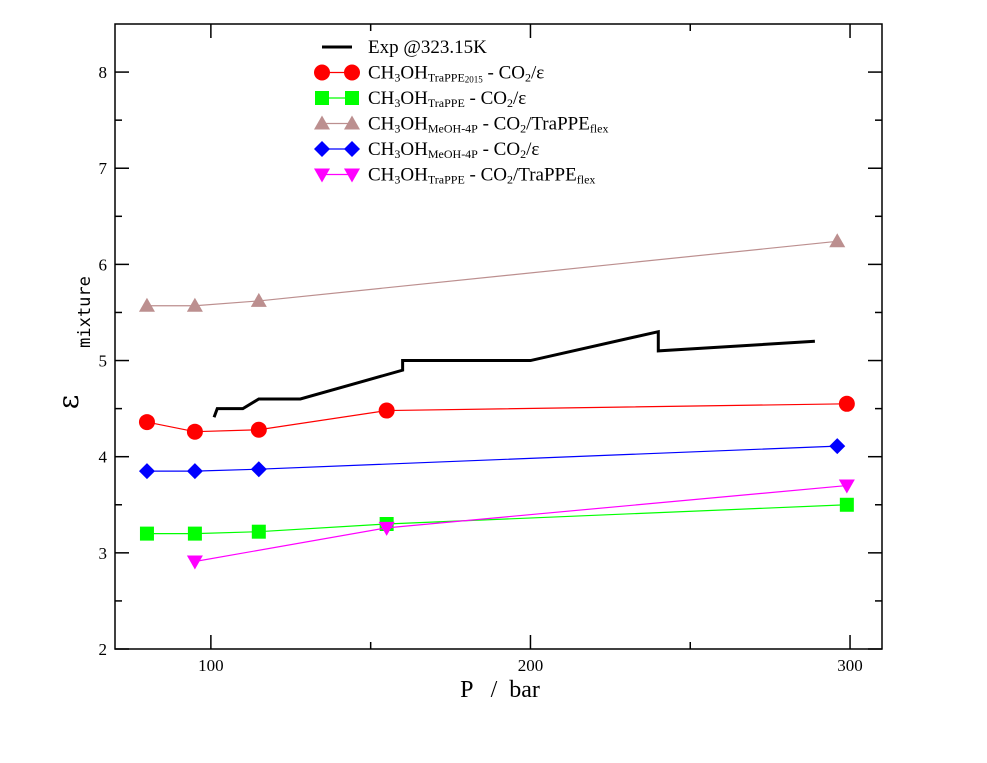 This screenshot has height=763, width=987. I want to click on legend-entry-5: CH3OHTraPPE - CO2/TraPPEflex, so click(454, 176).